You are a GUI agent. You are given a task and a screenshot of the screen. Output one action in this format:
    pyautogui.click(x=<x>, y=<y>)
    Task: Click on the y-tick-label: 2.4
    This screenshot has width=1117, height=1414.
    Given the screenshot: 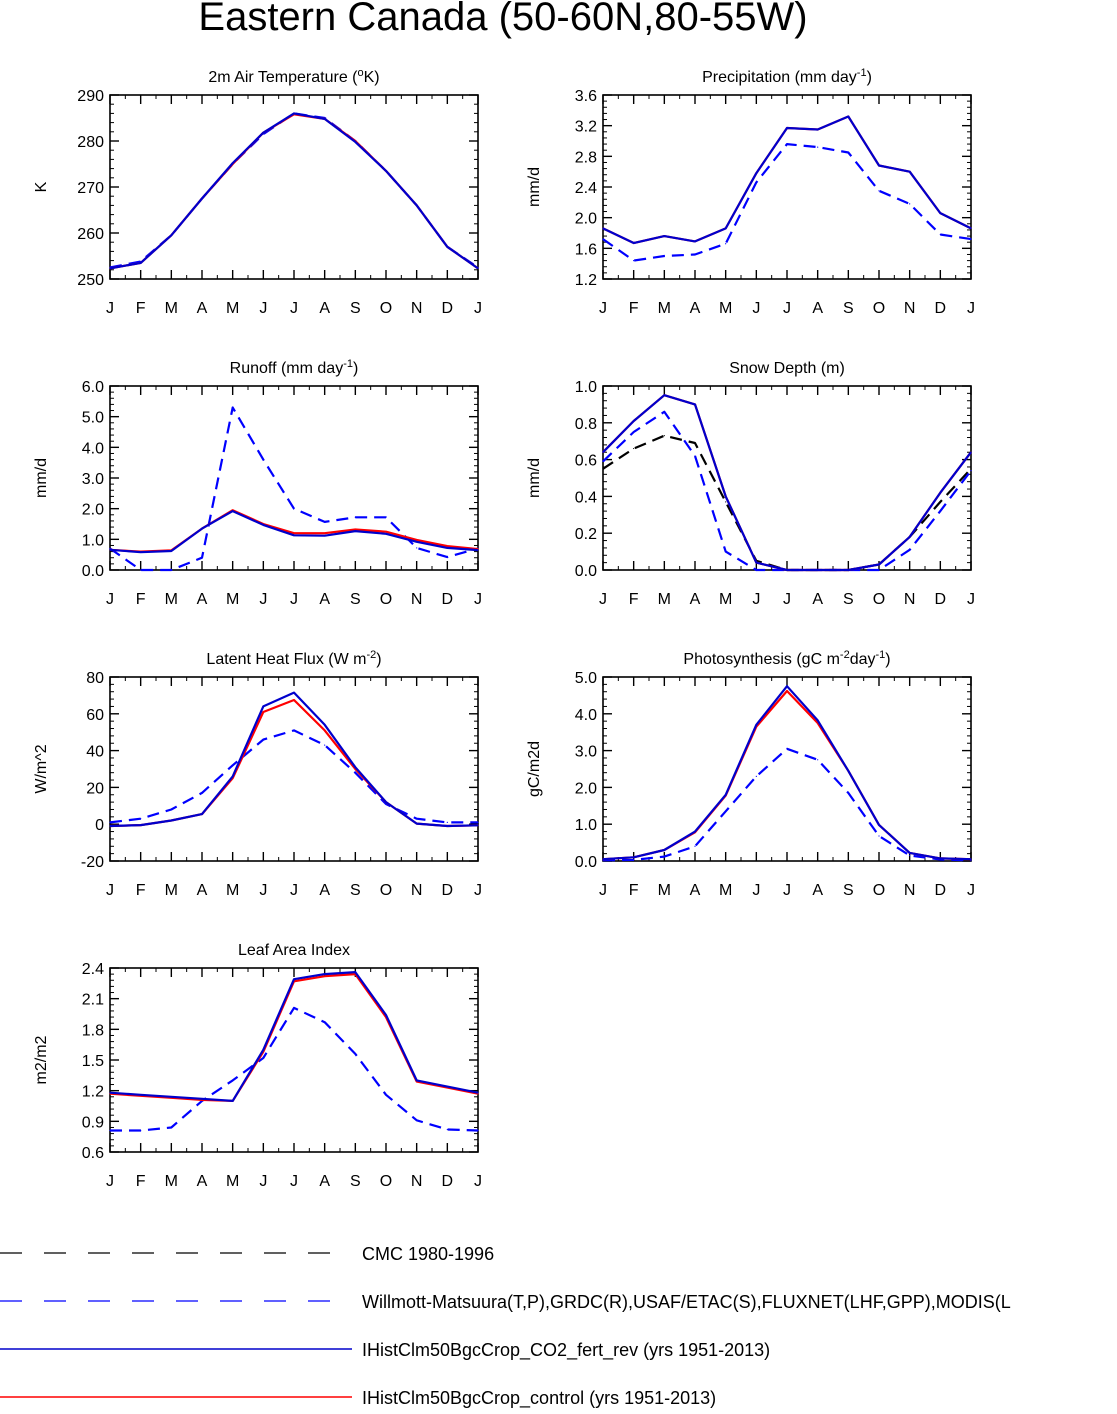 What is the action you would take?
    pyautogui.click(x=93, y=969)
    